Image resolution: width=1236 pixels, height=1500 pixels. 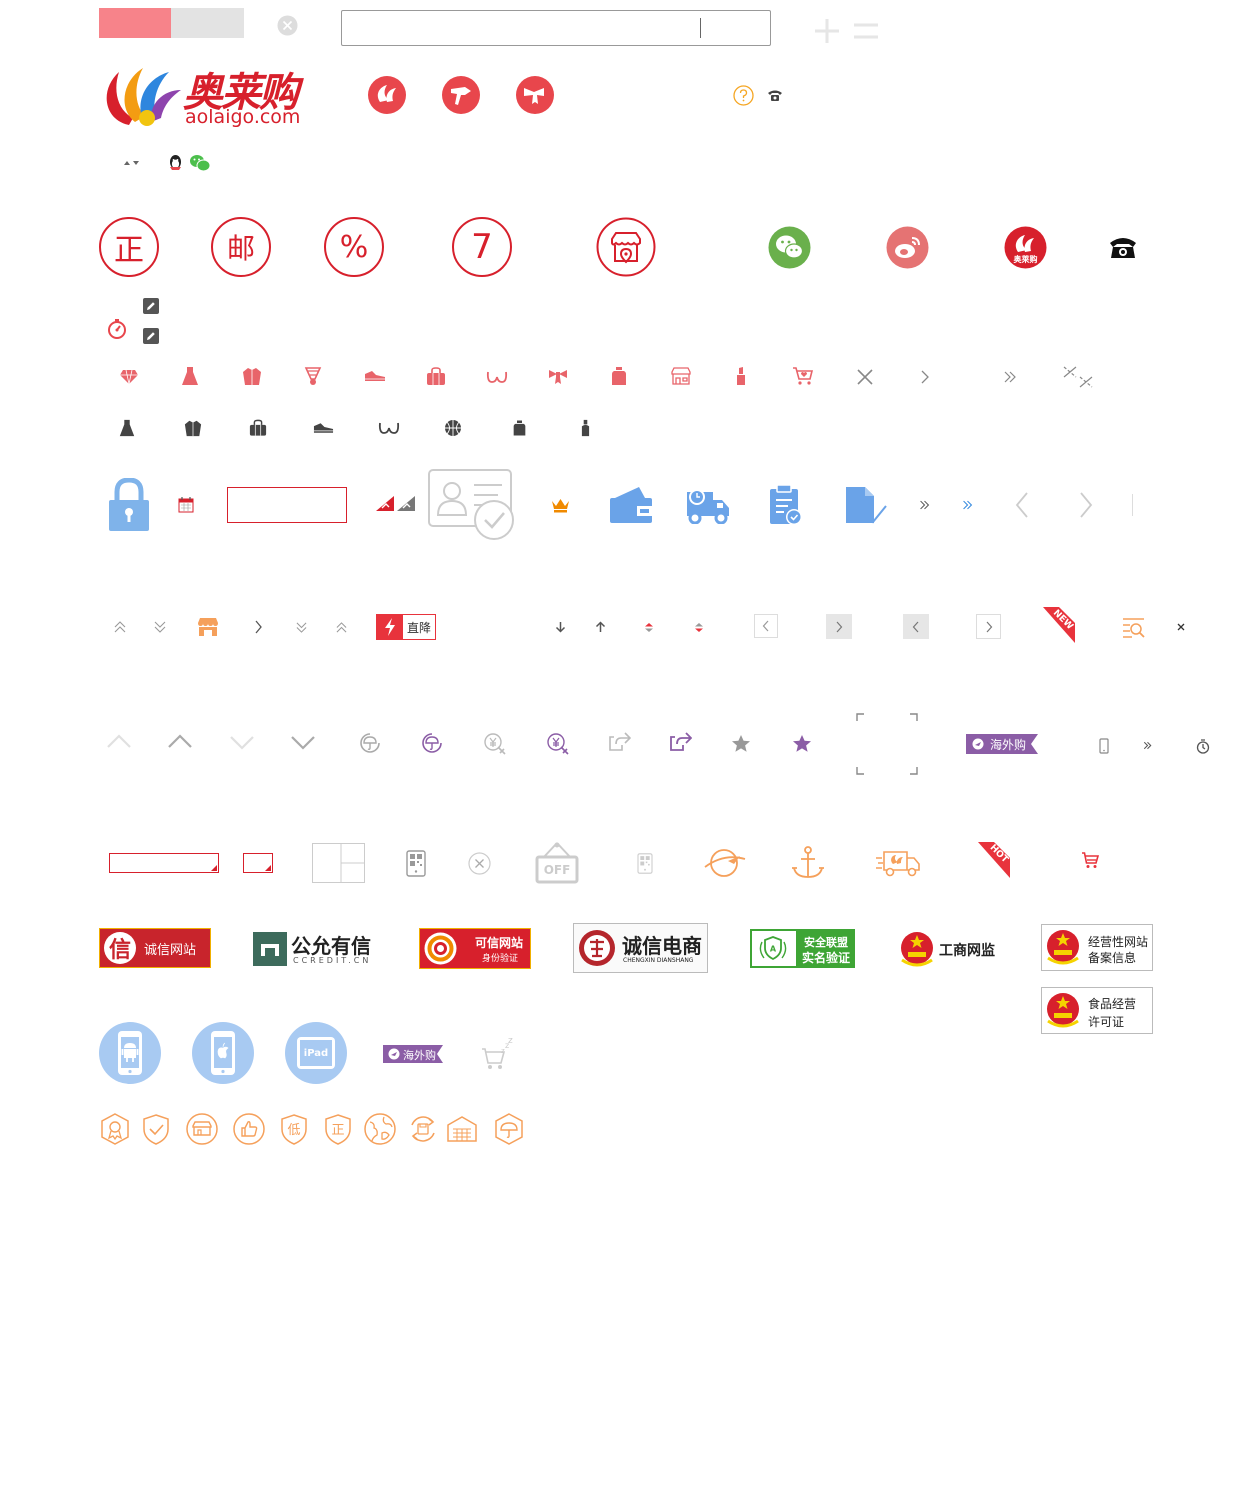 What do you see at coordinates (115, 1129) in the screenshot?
I see `quality-badge-icon` at bounding box center [115, 1129].